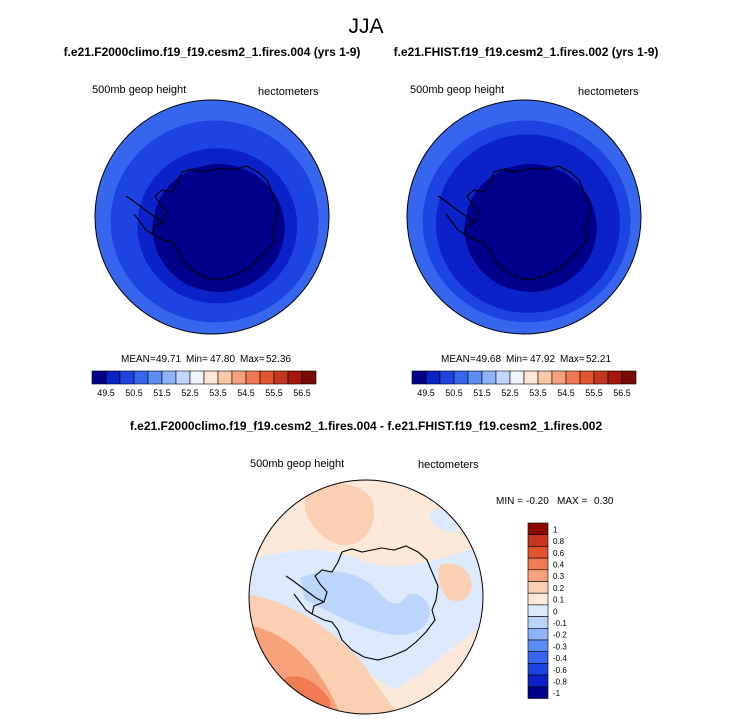 This screenshot has height=719, width=732. What do you see at coordinates (557, 693) in the screenshot?
I see `difference-colorbar-label: -1` at bounding box center [557, 693].